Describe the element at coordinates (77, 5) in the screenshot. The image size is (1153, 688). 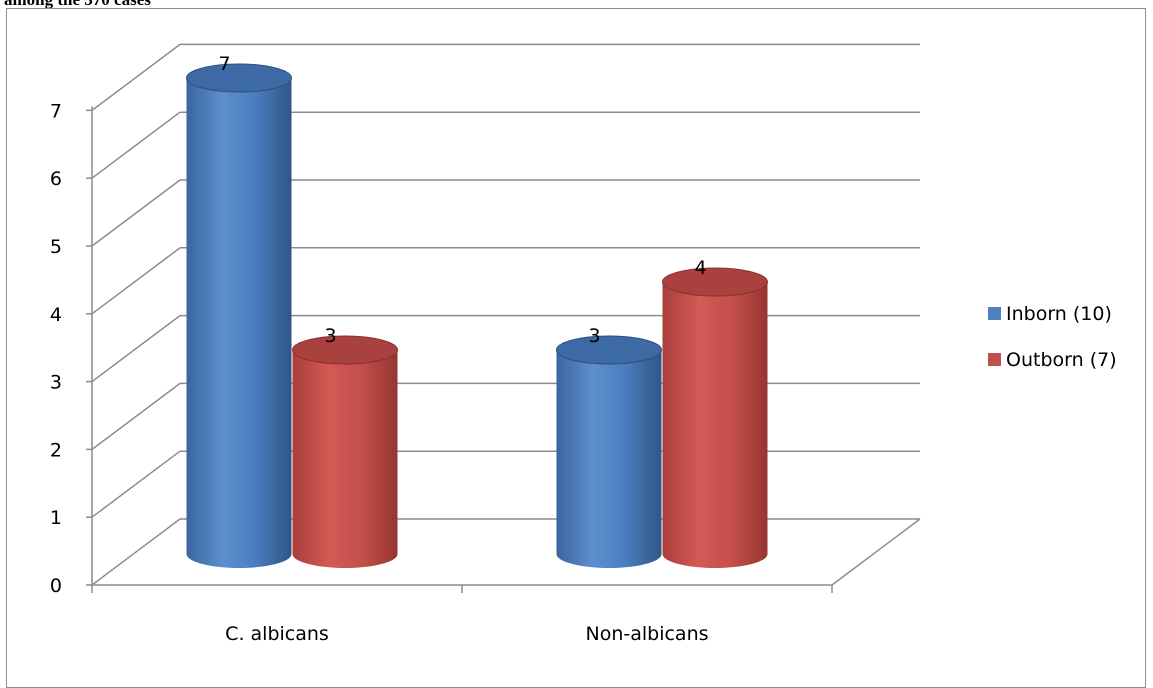
I see `figure-caption: among the 370 cases` at that location.